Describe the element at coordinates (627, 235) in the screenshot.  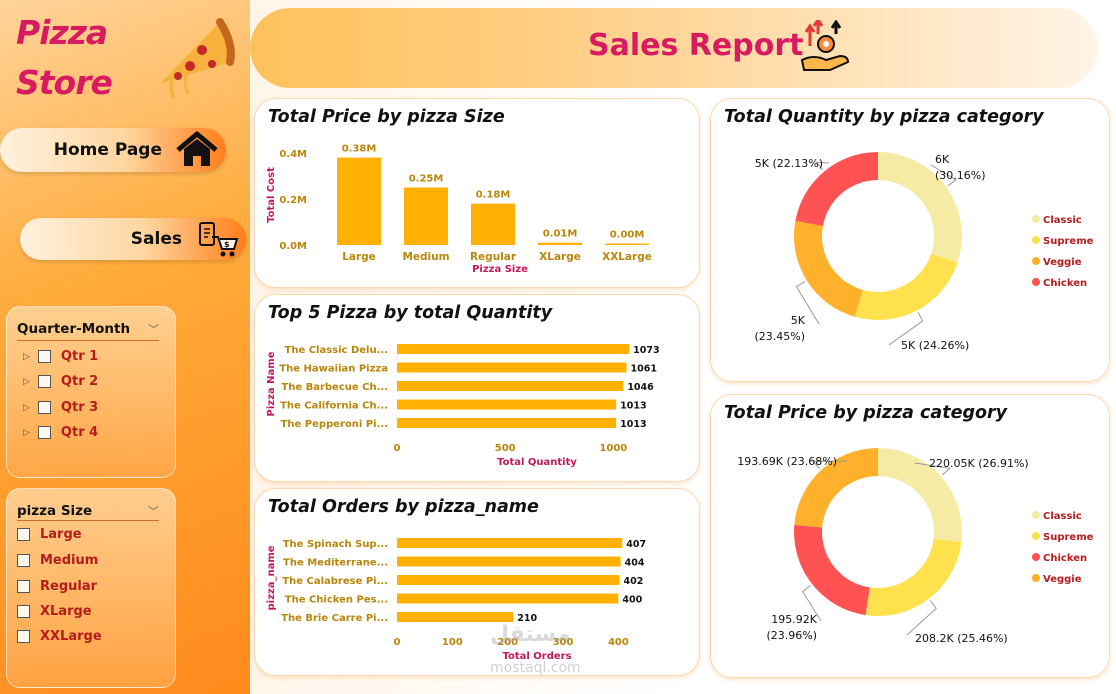
I see `bar-value-label: 0.00M` at that location.